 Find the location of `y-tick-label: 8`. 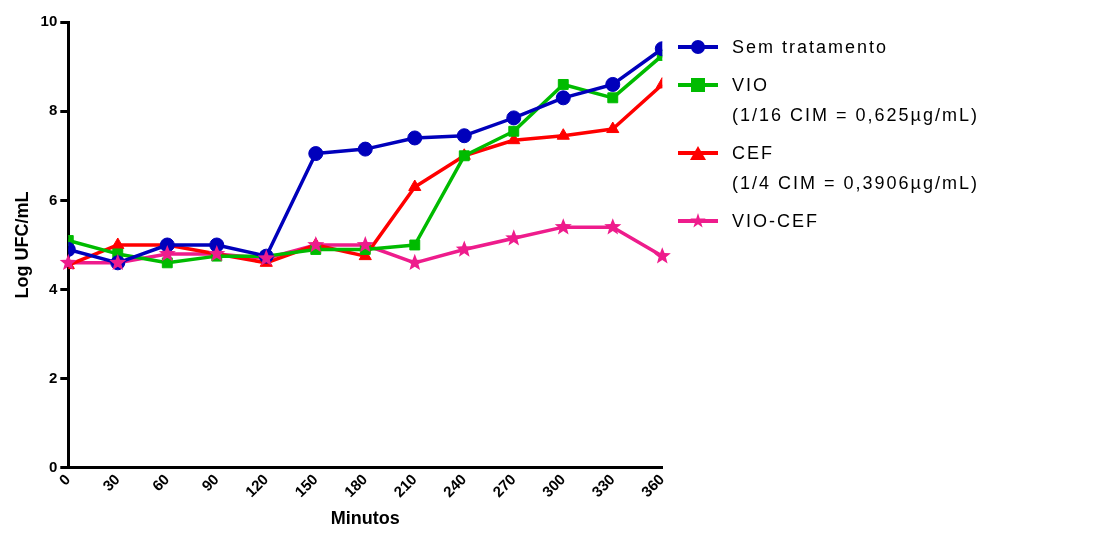

y-tick-label: 8 is located at coordinates (53, 110).